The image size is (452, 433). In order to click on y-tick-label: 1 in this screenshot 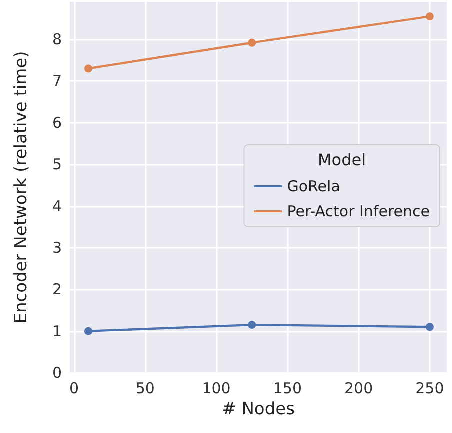, I will do `click(57, 331)`.